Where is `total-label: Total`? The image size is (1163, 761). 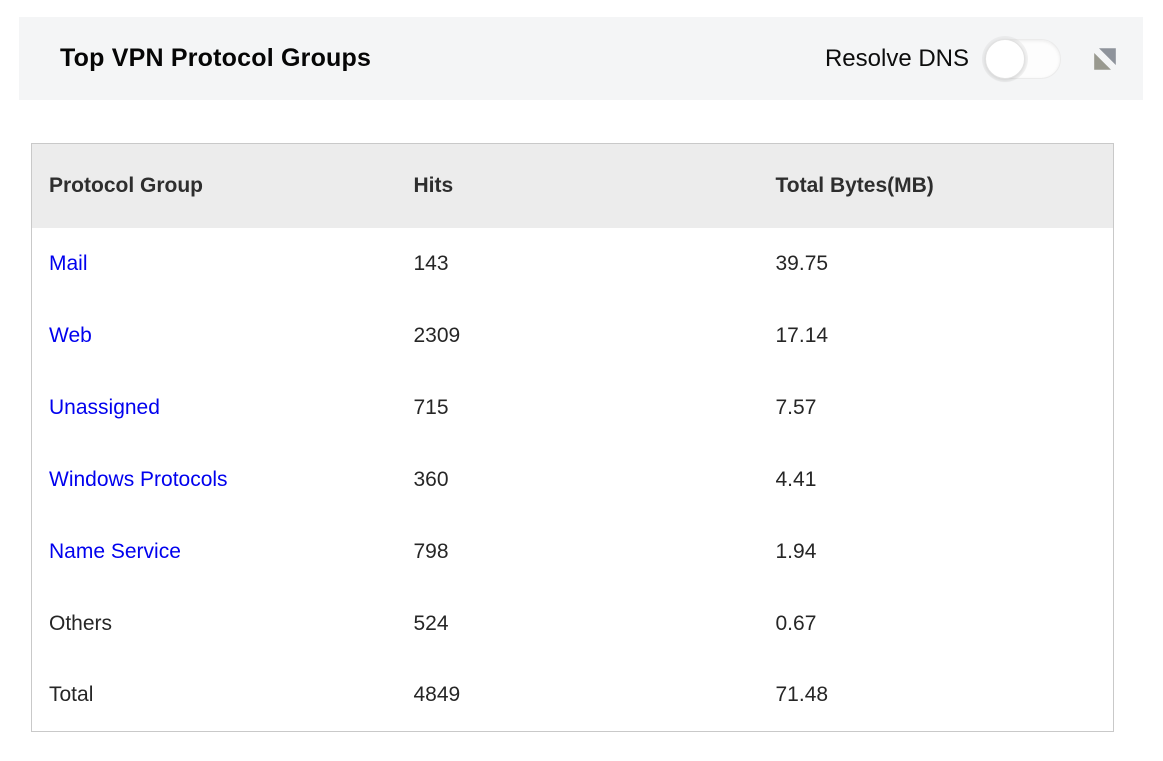
total-label: Total is located at coordinates (71, 695).